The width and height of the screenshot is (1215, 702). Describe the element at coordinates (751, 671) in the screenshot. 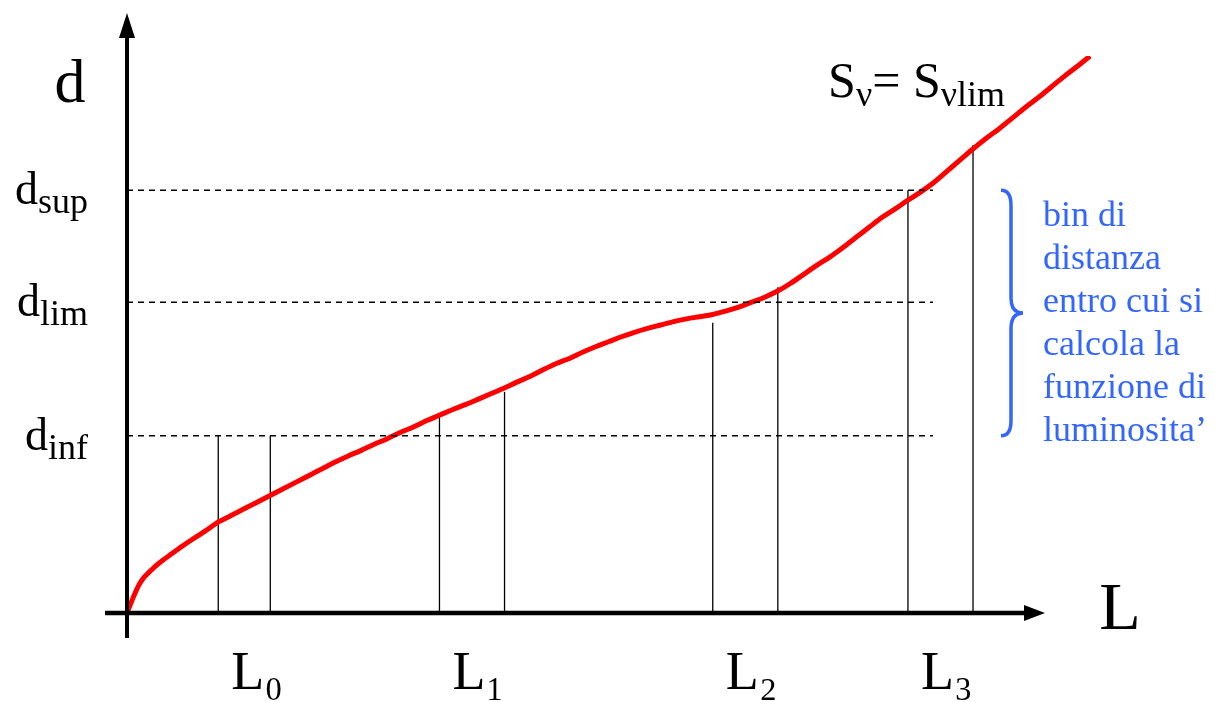

I see `x-tick-label: L₂` at that location.